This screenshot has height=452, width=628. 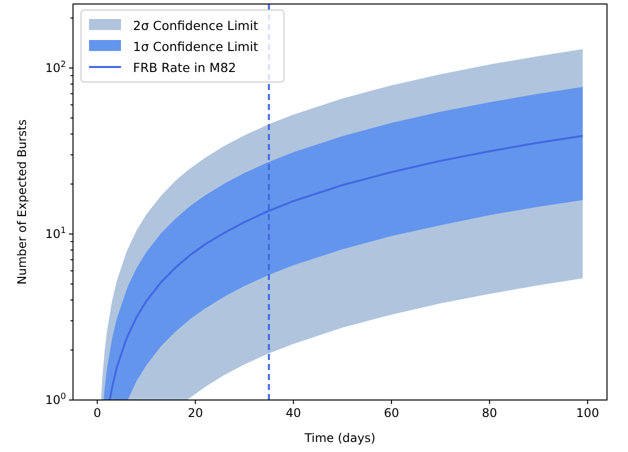 I want to click on y-tick-label: 10$^{1}$, so click(x=55, y=234).